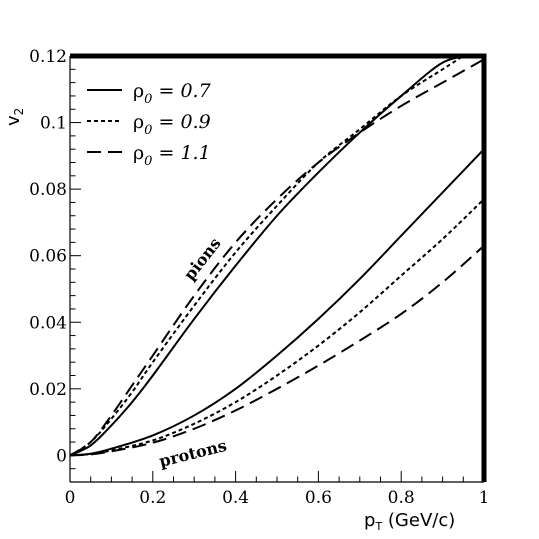  I want to click on x-tick-label: 0.6, so click(318, 498).